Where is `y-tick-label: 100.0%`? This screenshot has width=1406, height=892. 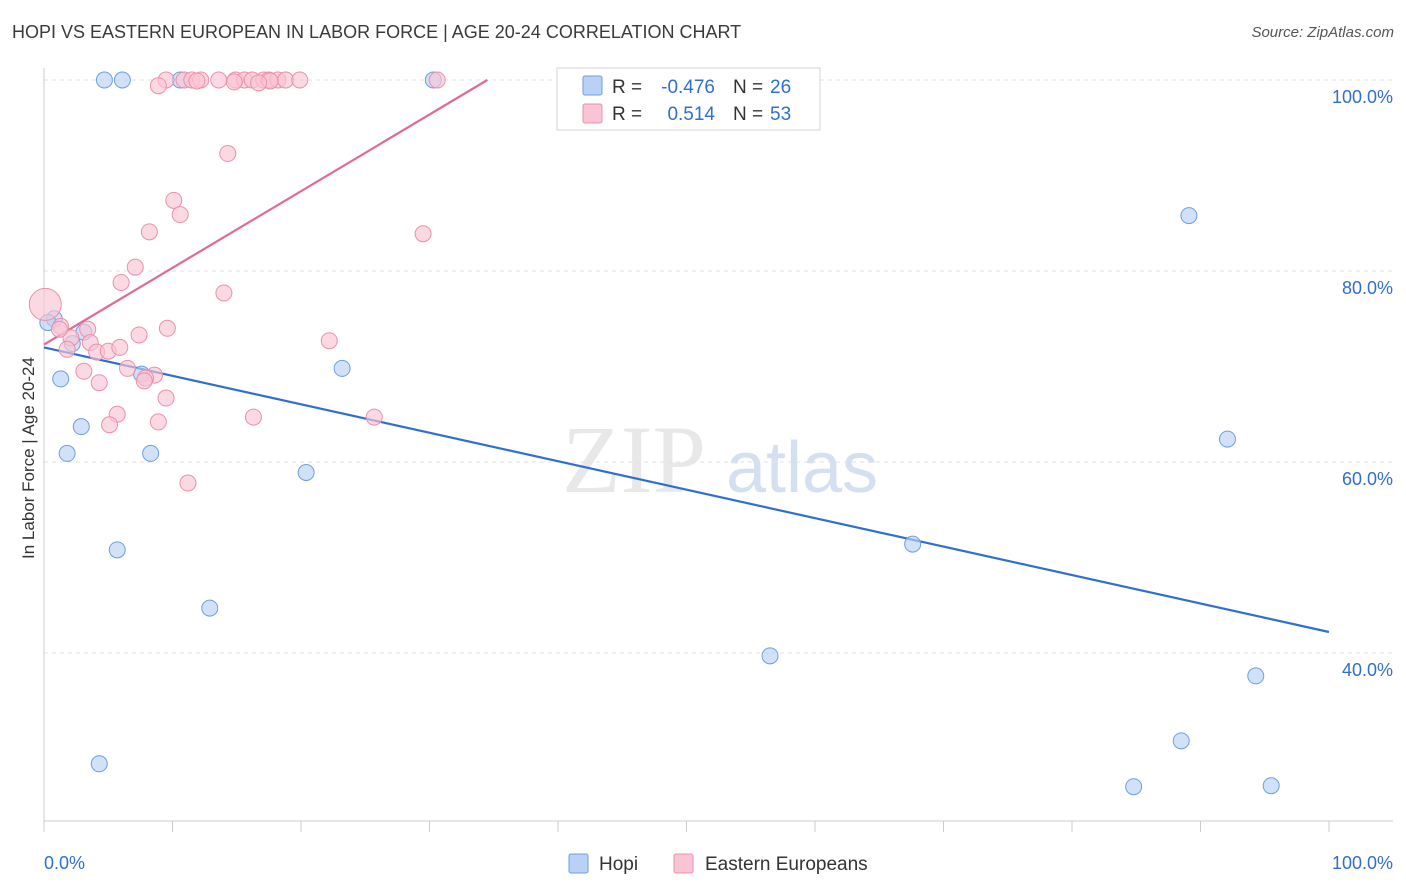 y-tick-label: 100.0% is located at coordinates (1362, 97).